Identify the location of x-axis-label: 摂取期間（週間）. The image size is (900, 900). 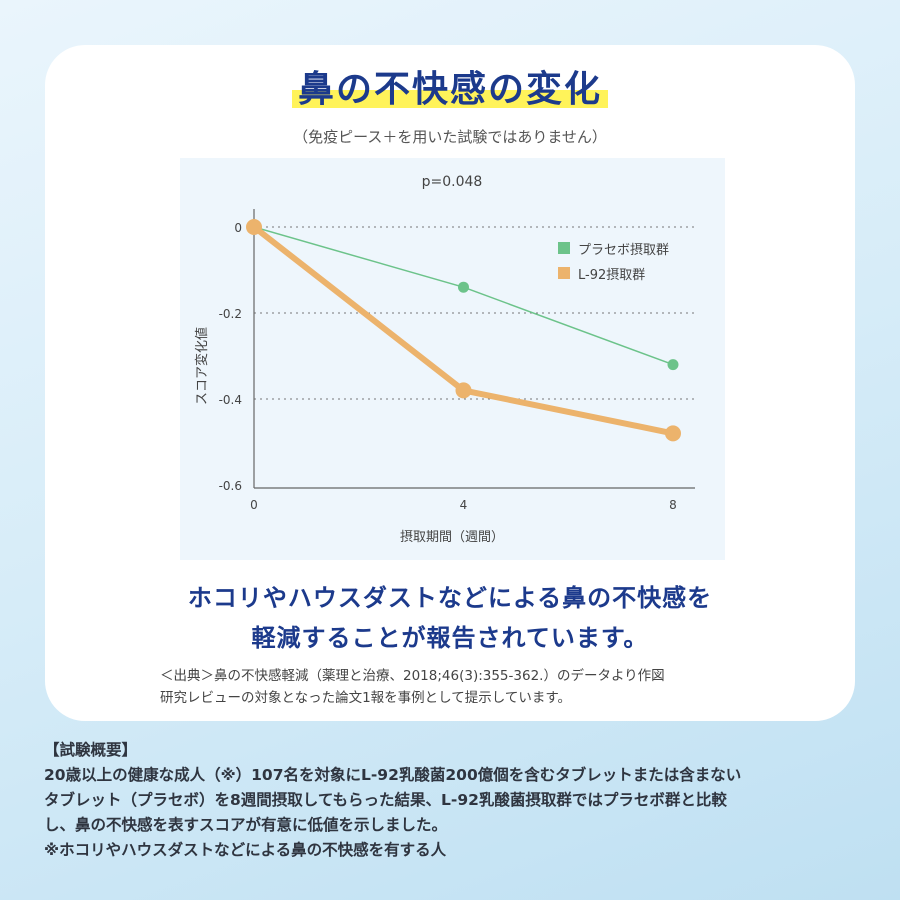
(452, 537).